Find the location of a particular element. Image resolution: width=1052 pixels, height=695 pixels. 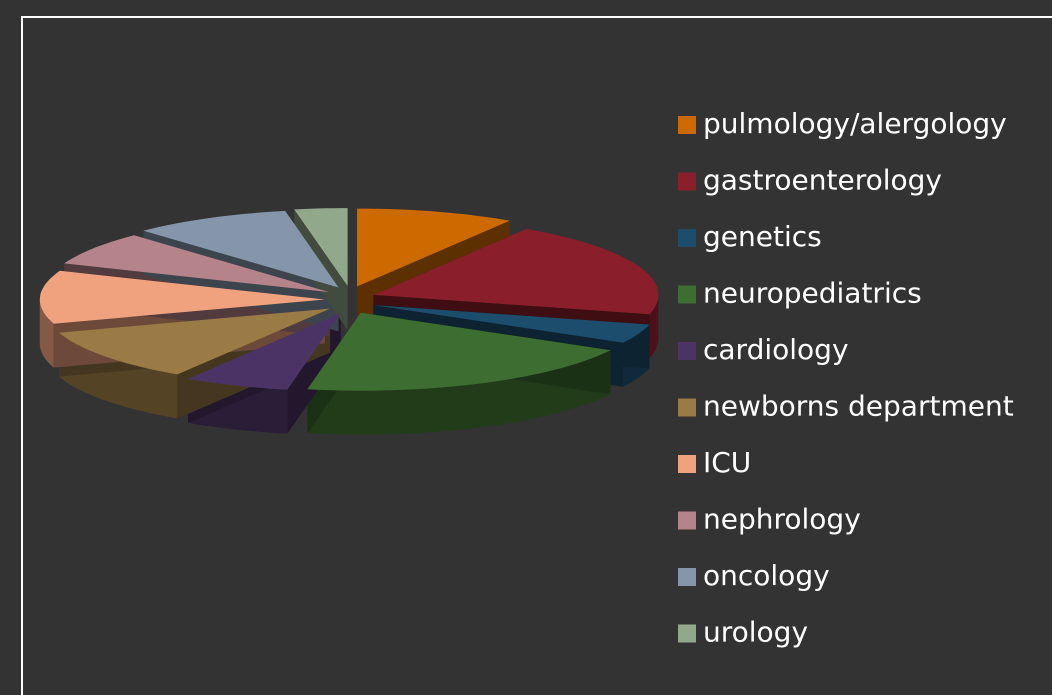

legend-label: ICU is located at coordinates (727, 462).